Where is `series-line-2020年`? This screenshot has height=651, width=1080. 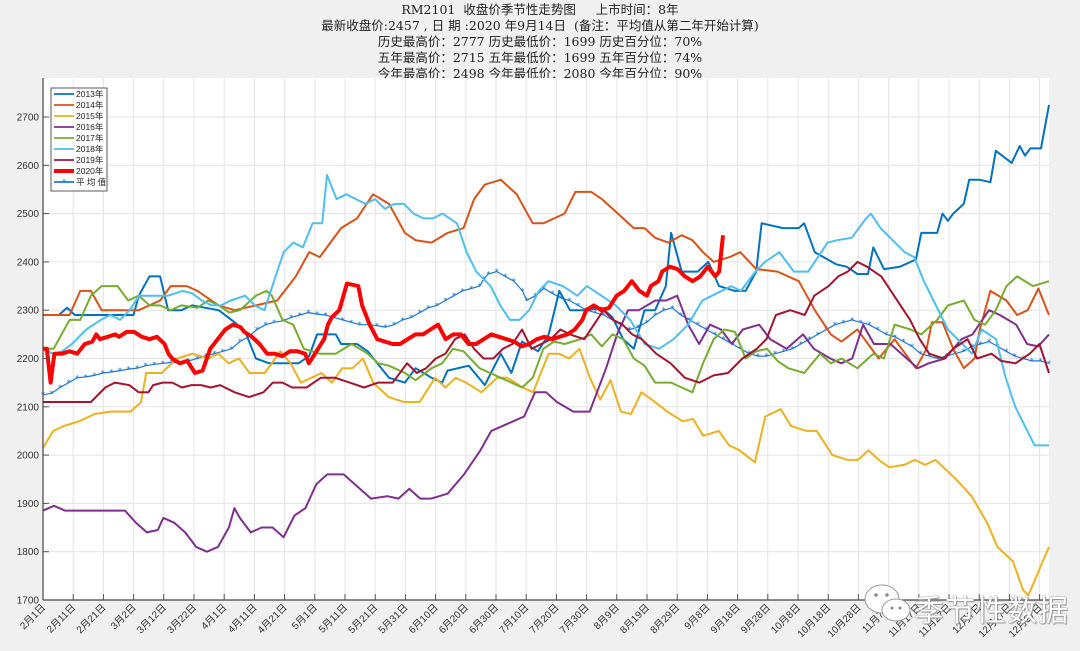
series-line-2020年 is located at coordinates (384, 310).